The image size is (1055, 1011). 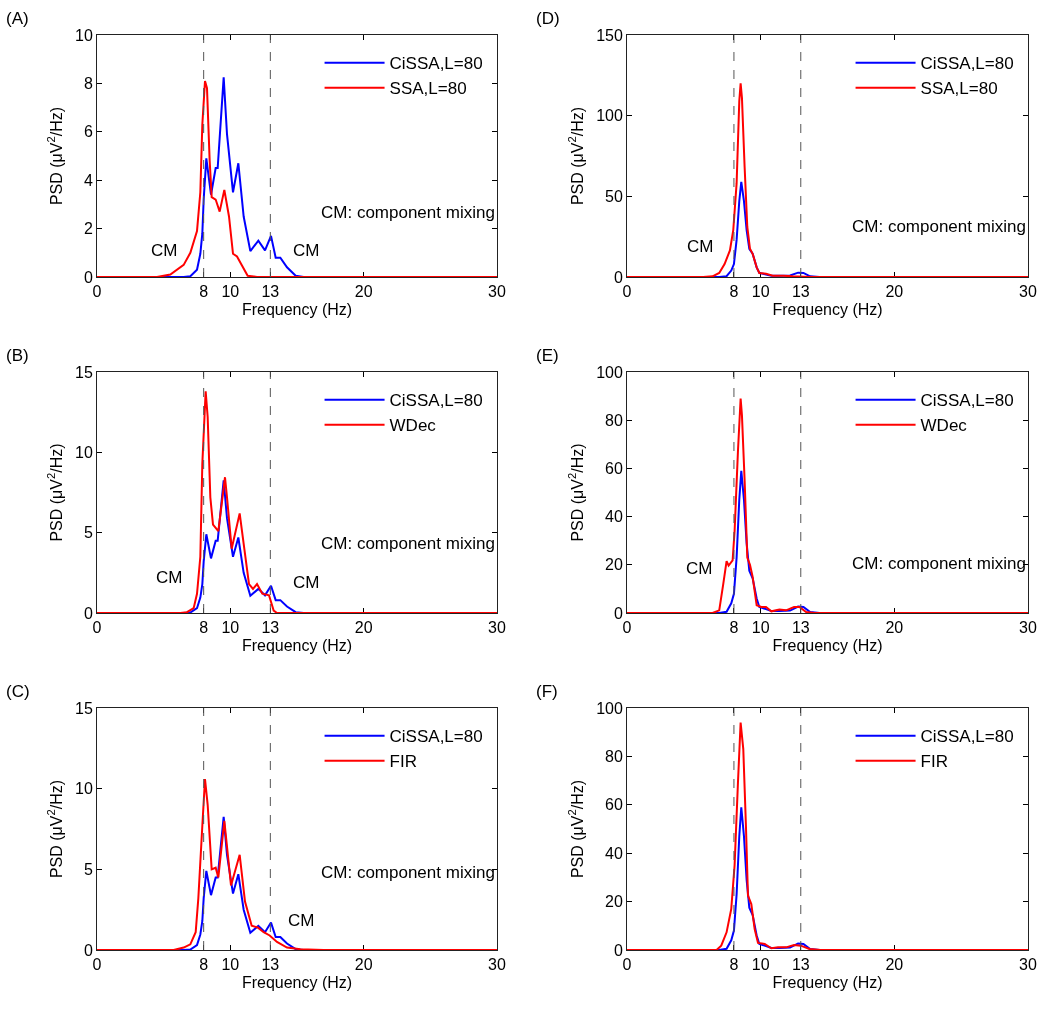 I want to click on y-tick-label: 8, so click(x=88, y=83).